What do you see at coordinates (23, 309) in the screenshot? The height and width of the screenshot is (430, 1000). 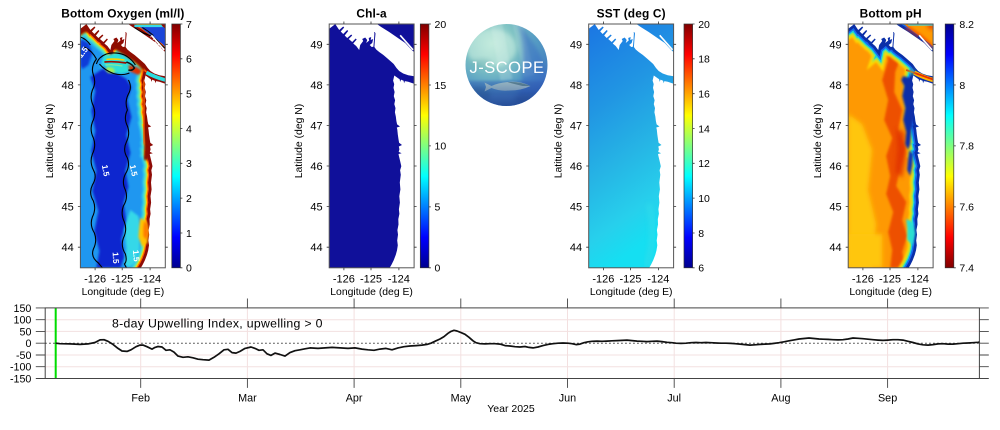 I see `svg-text: 150` at bounding box center [23, 309].